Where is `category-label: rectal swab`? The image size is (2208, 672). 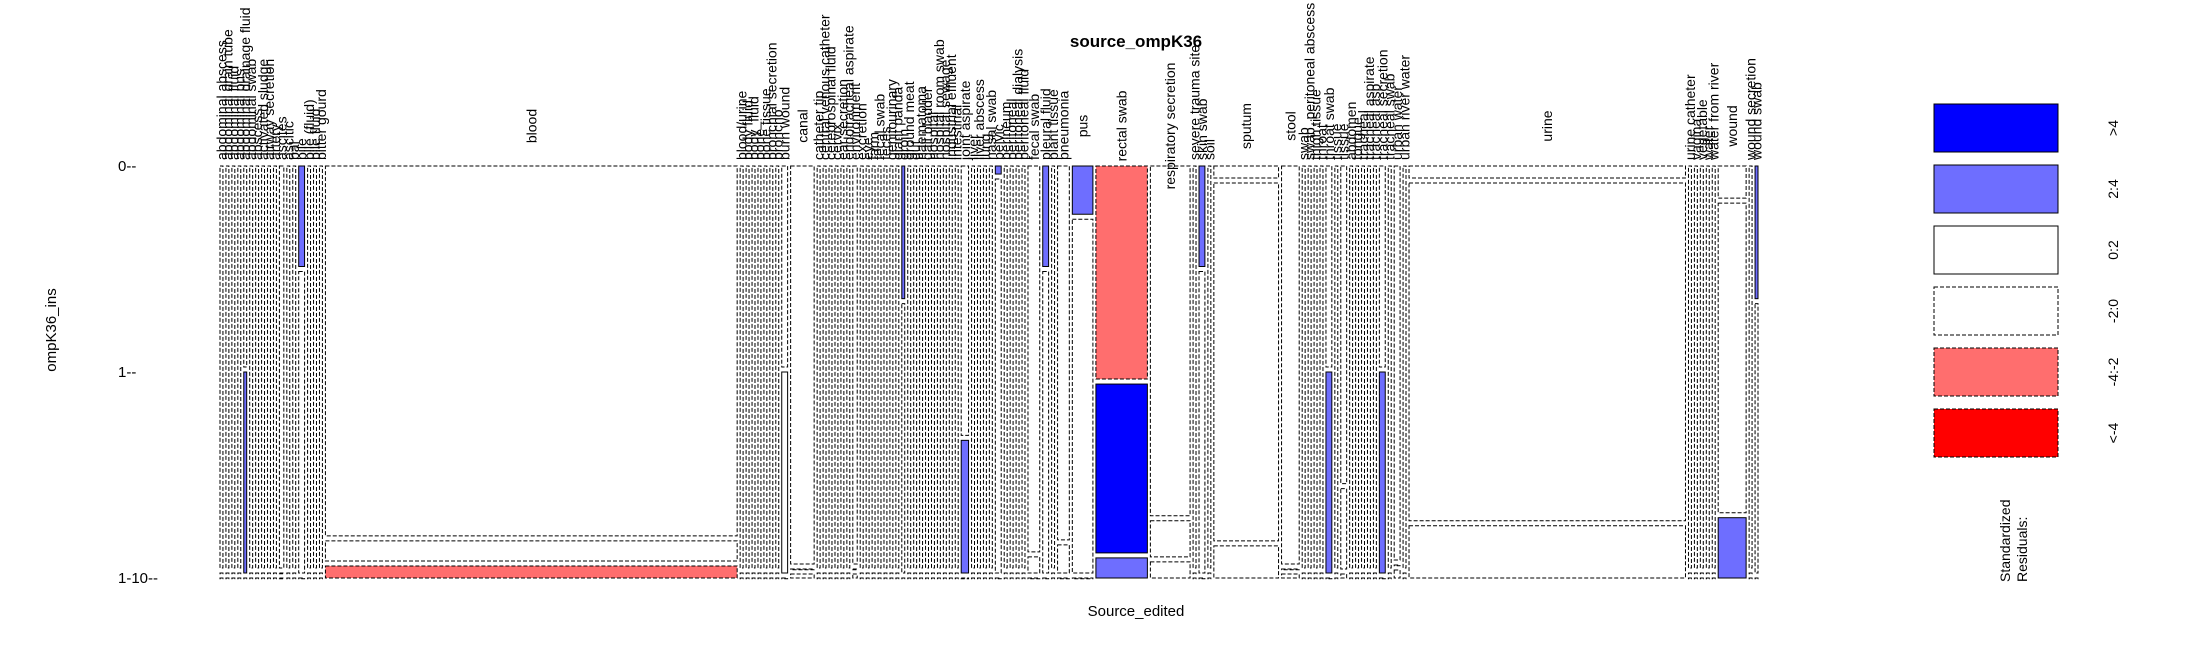
category-label: rectal swab is located at coordinates (1122, 125).